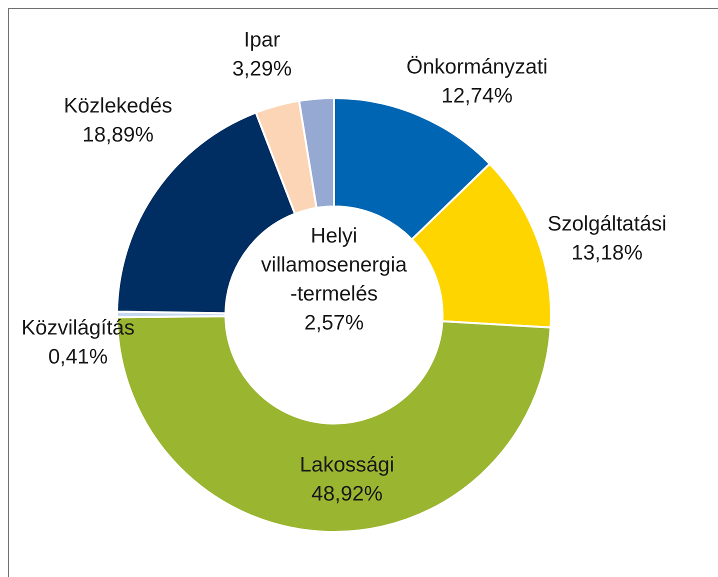  What do you see at coordinates (477, 96) in the screenshot?
I see `data-label: 12,74%` at bounding box center [477, 96].